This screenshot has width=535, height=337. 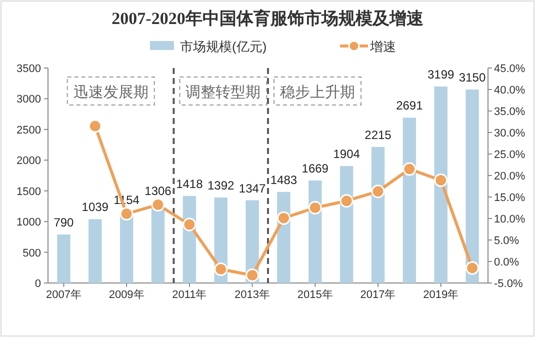 What do you see at coordinates (378, 295) in the screenshot?
I see `x-tick-label: 2017年` at bounding box center [378, 295].